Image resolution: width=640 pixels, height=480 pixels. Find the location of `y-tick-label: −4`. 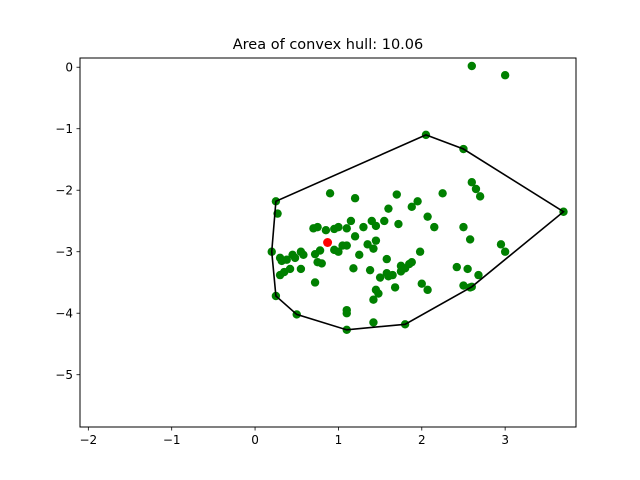

y-tick-label: −4 is located at coordinates (64, 314).